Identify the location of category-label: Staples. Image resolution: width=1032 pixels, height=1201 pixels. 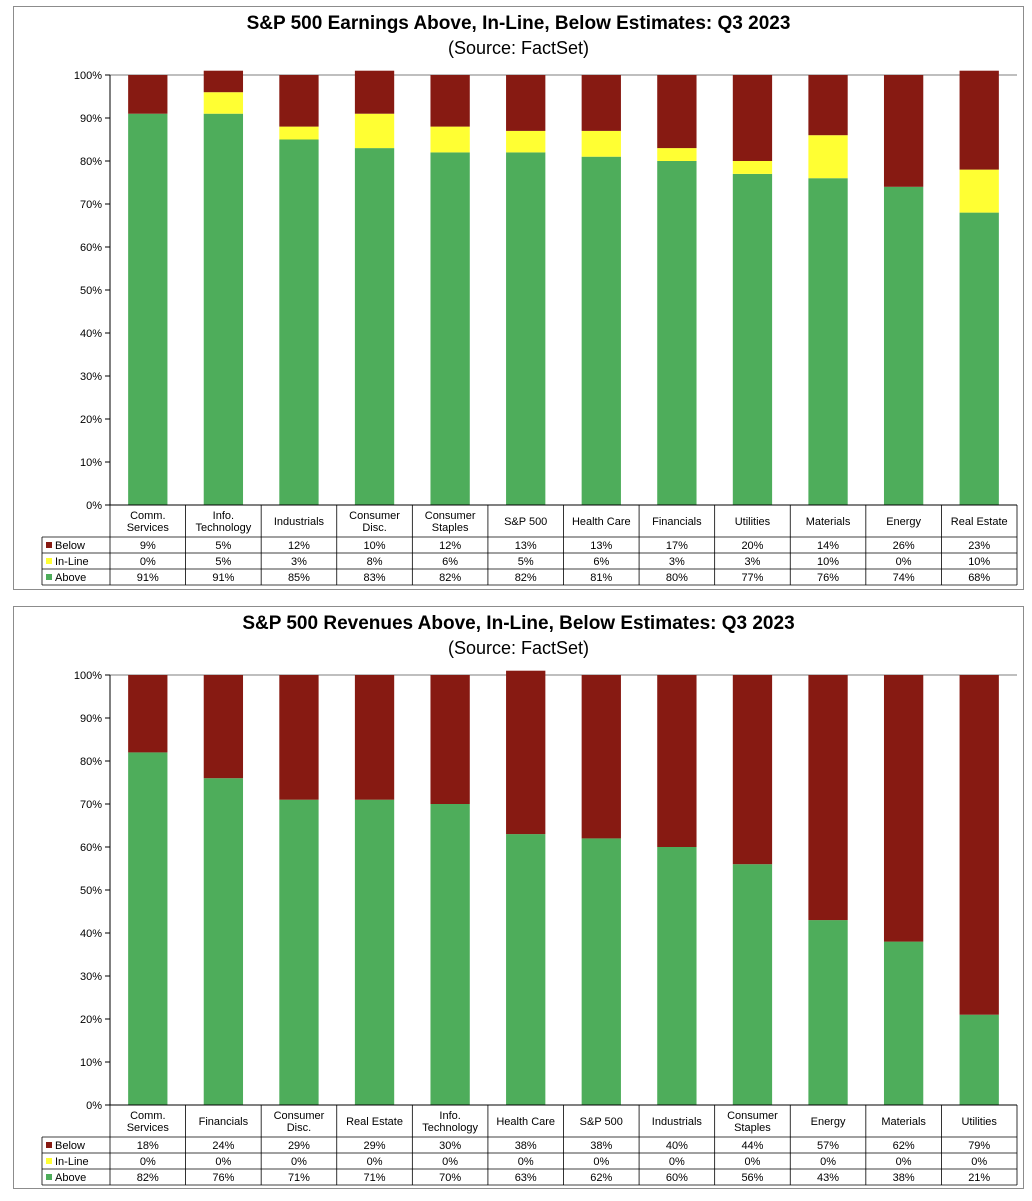
(450, 528).